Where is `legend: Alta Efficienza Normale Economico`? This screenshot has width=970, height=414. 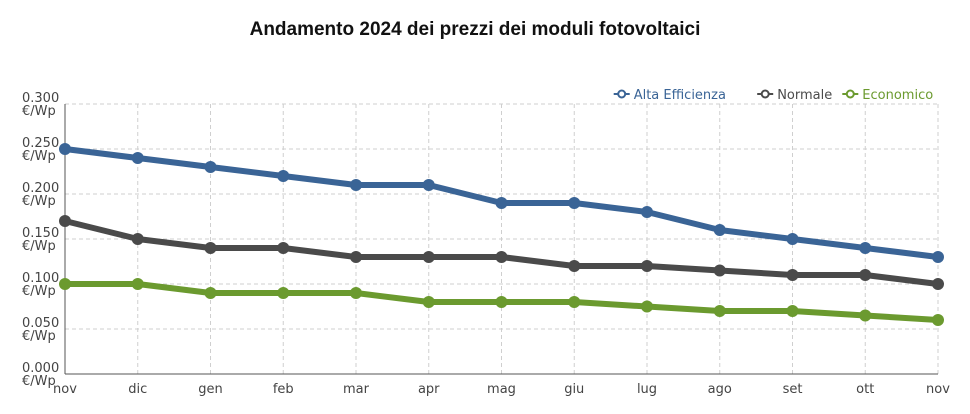 legend: Alta Efficienza Normale Economico is located at coordinates (773, 95).